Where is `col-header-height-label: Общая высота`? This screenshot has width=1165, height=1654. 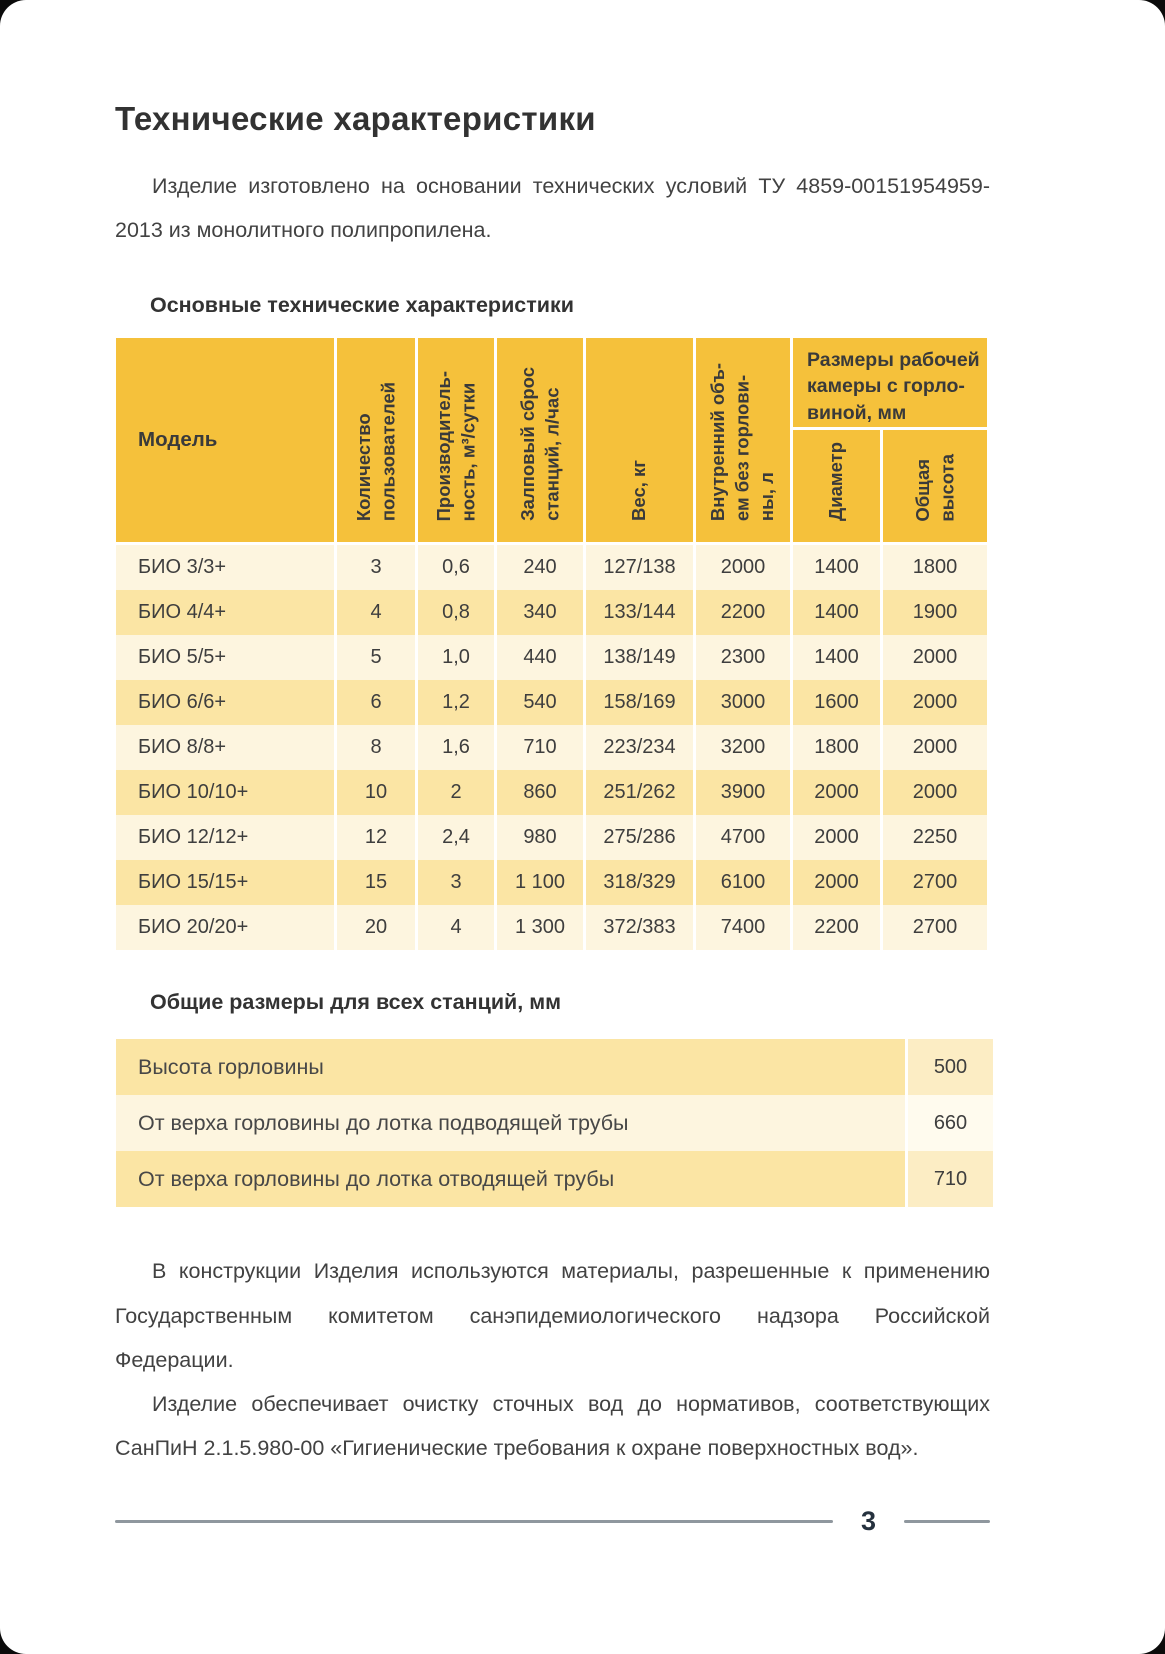 col-header-height-label: Общая высота is located at coordinates (934, 487).